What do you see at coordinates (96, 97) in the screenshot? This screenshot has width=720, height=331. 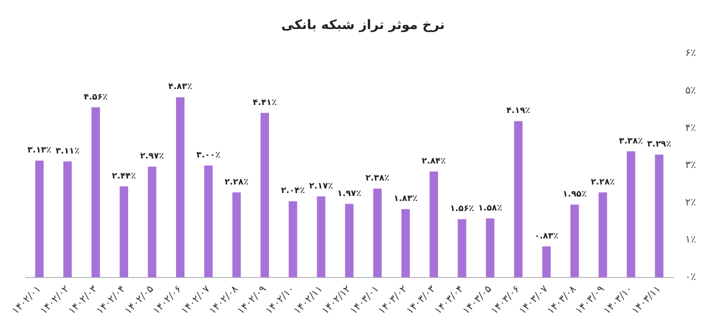 I see `data-label: ۴.۵۶٪` at bounding box center [96, 97].